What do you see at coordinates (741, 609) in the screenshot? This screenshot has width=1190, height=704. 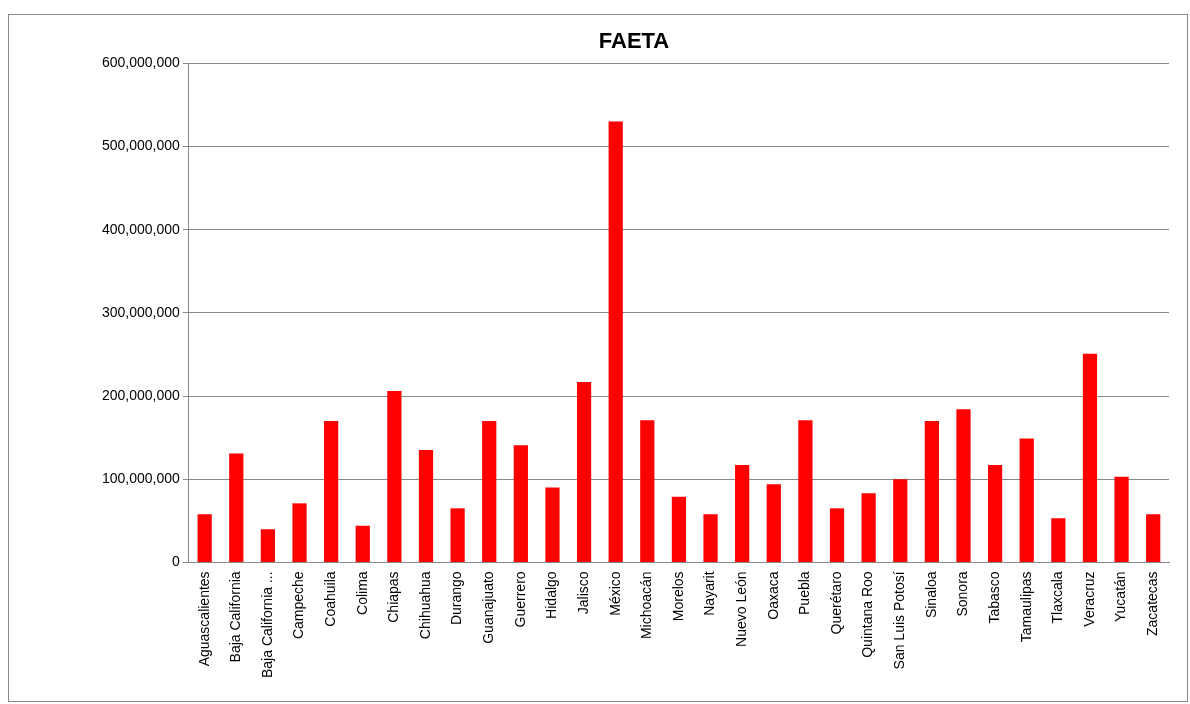 I see `x-tick-label: Nuevo León` at bounding box center [741, 609].